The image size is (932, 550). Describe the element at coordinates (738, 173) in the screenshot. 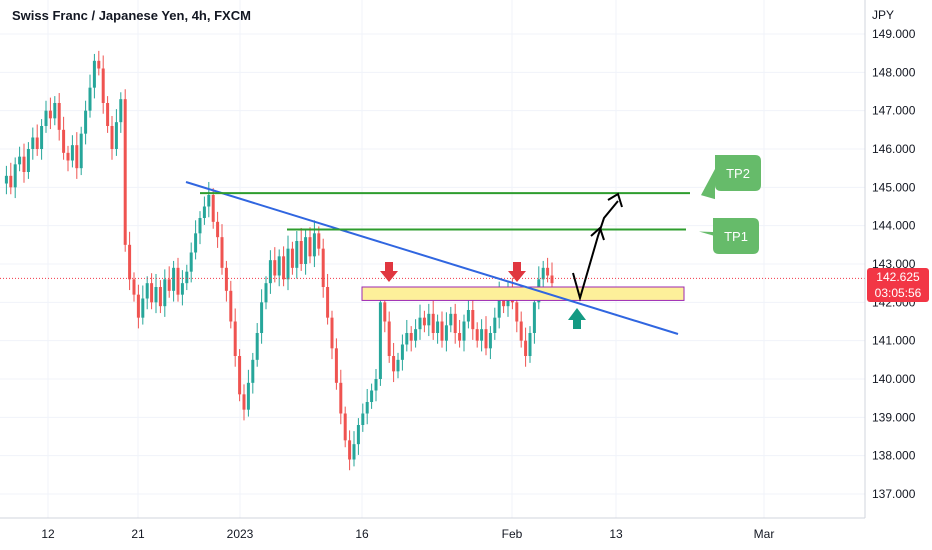

I see `tp2-callout-label: TP2` at that location.